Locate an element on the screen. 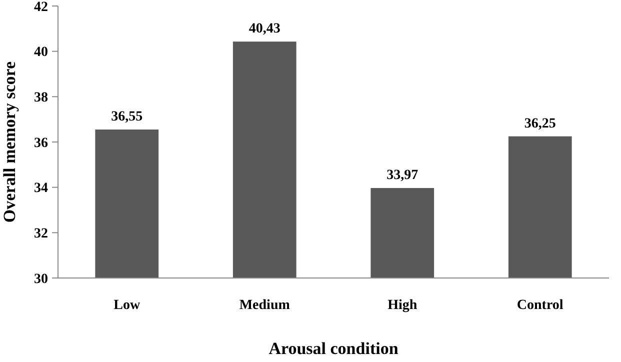  x-tick-label: Medium is located at coordinates (264, 305).